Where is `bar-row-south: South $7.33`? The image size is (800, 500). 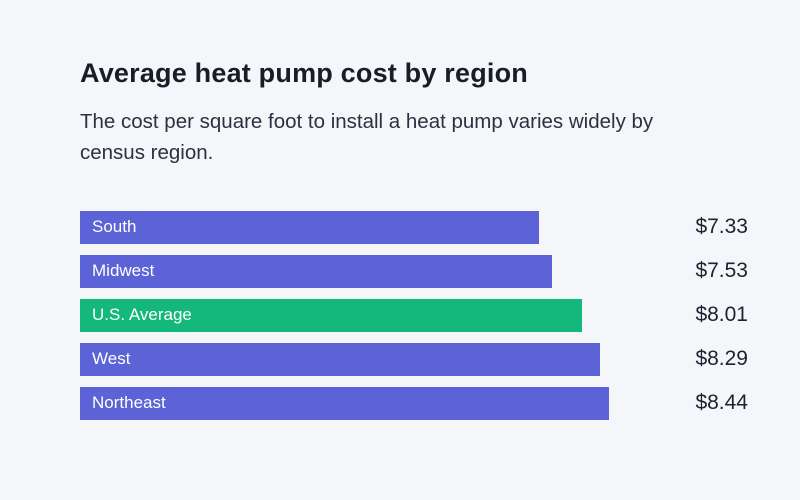 bar-row-south: South $7.33 is located at coordinates (414, 227).